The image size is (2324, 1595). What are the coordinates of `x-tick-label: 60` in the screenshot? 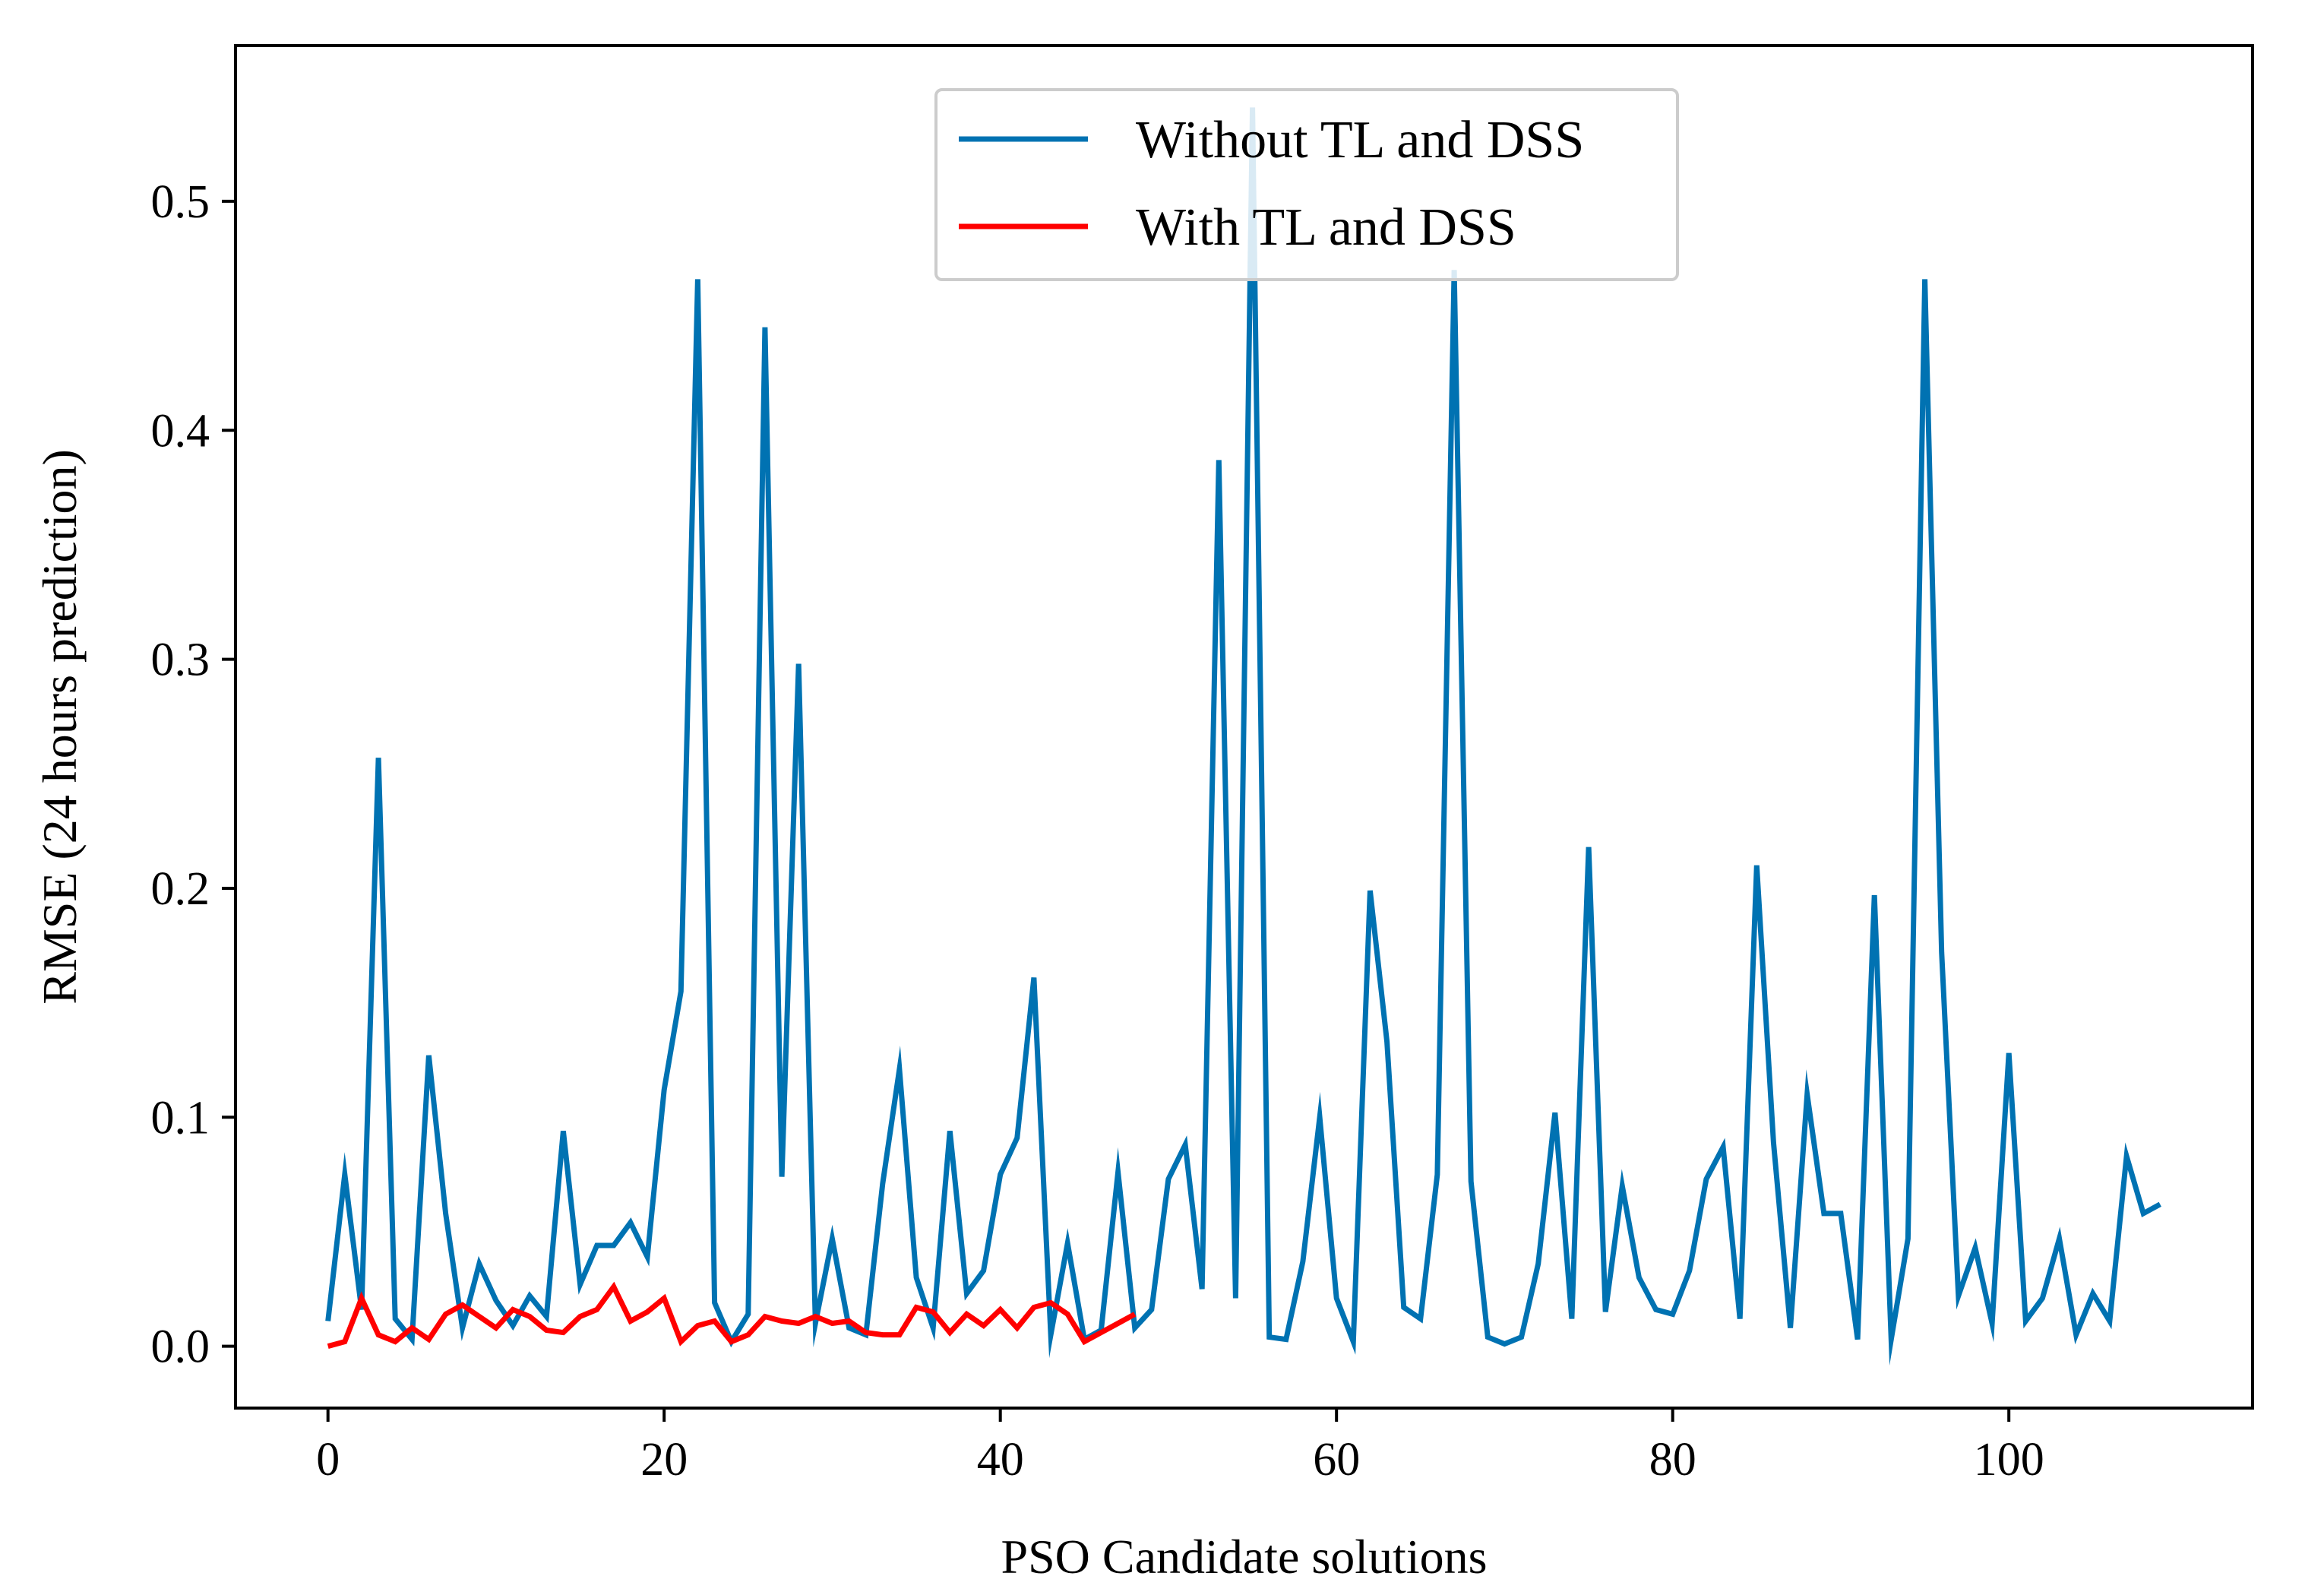 It's located at (1336, 1460).